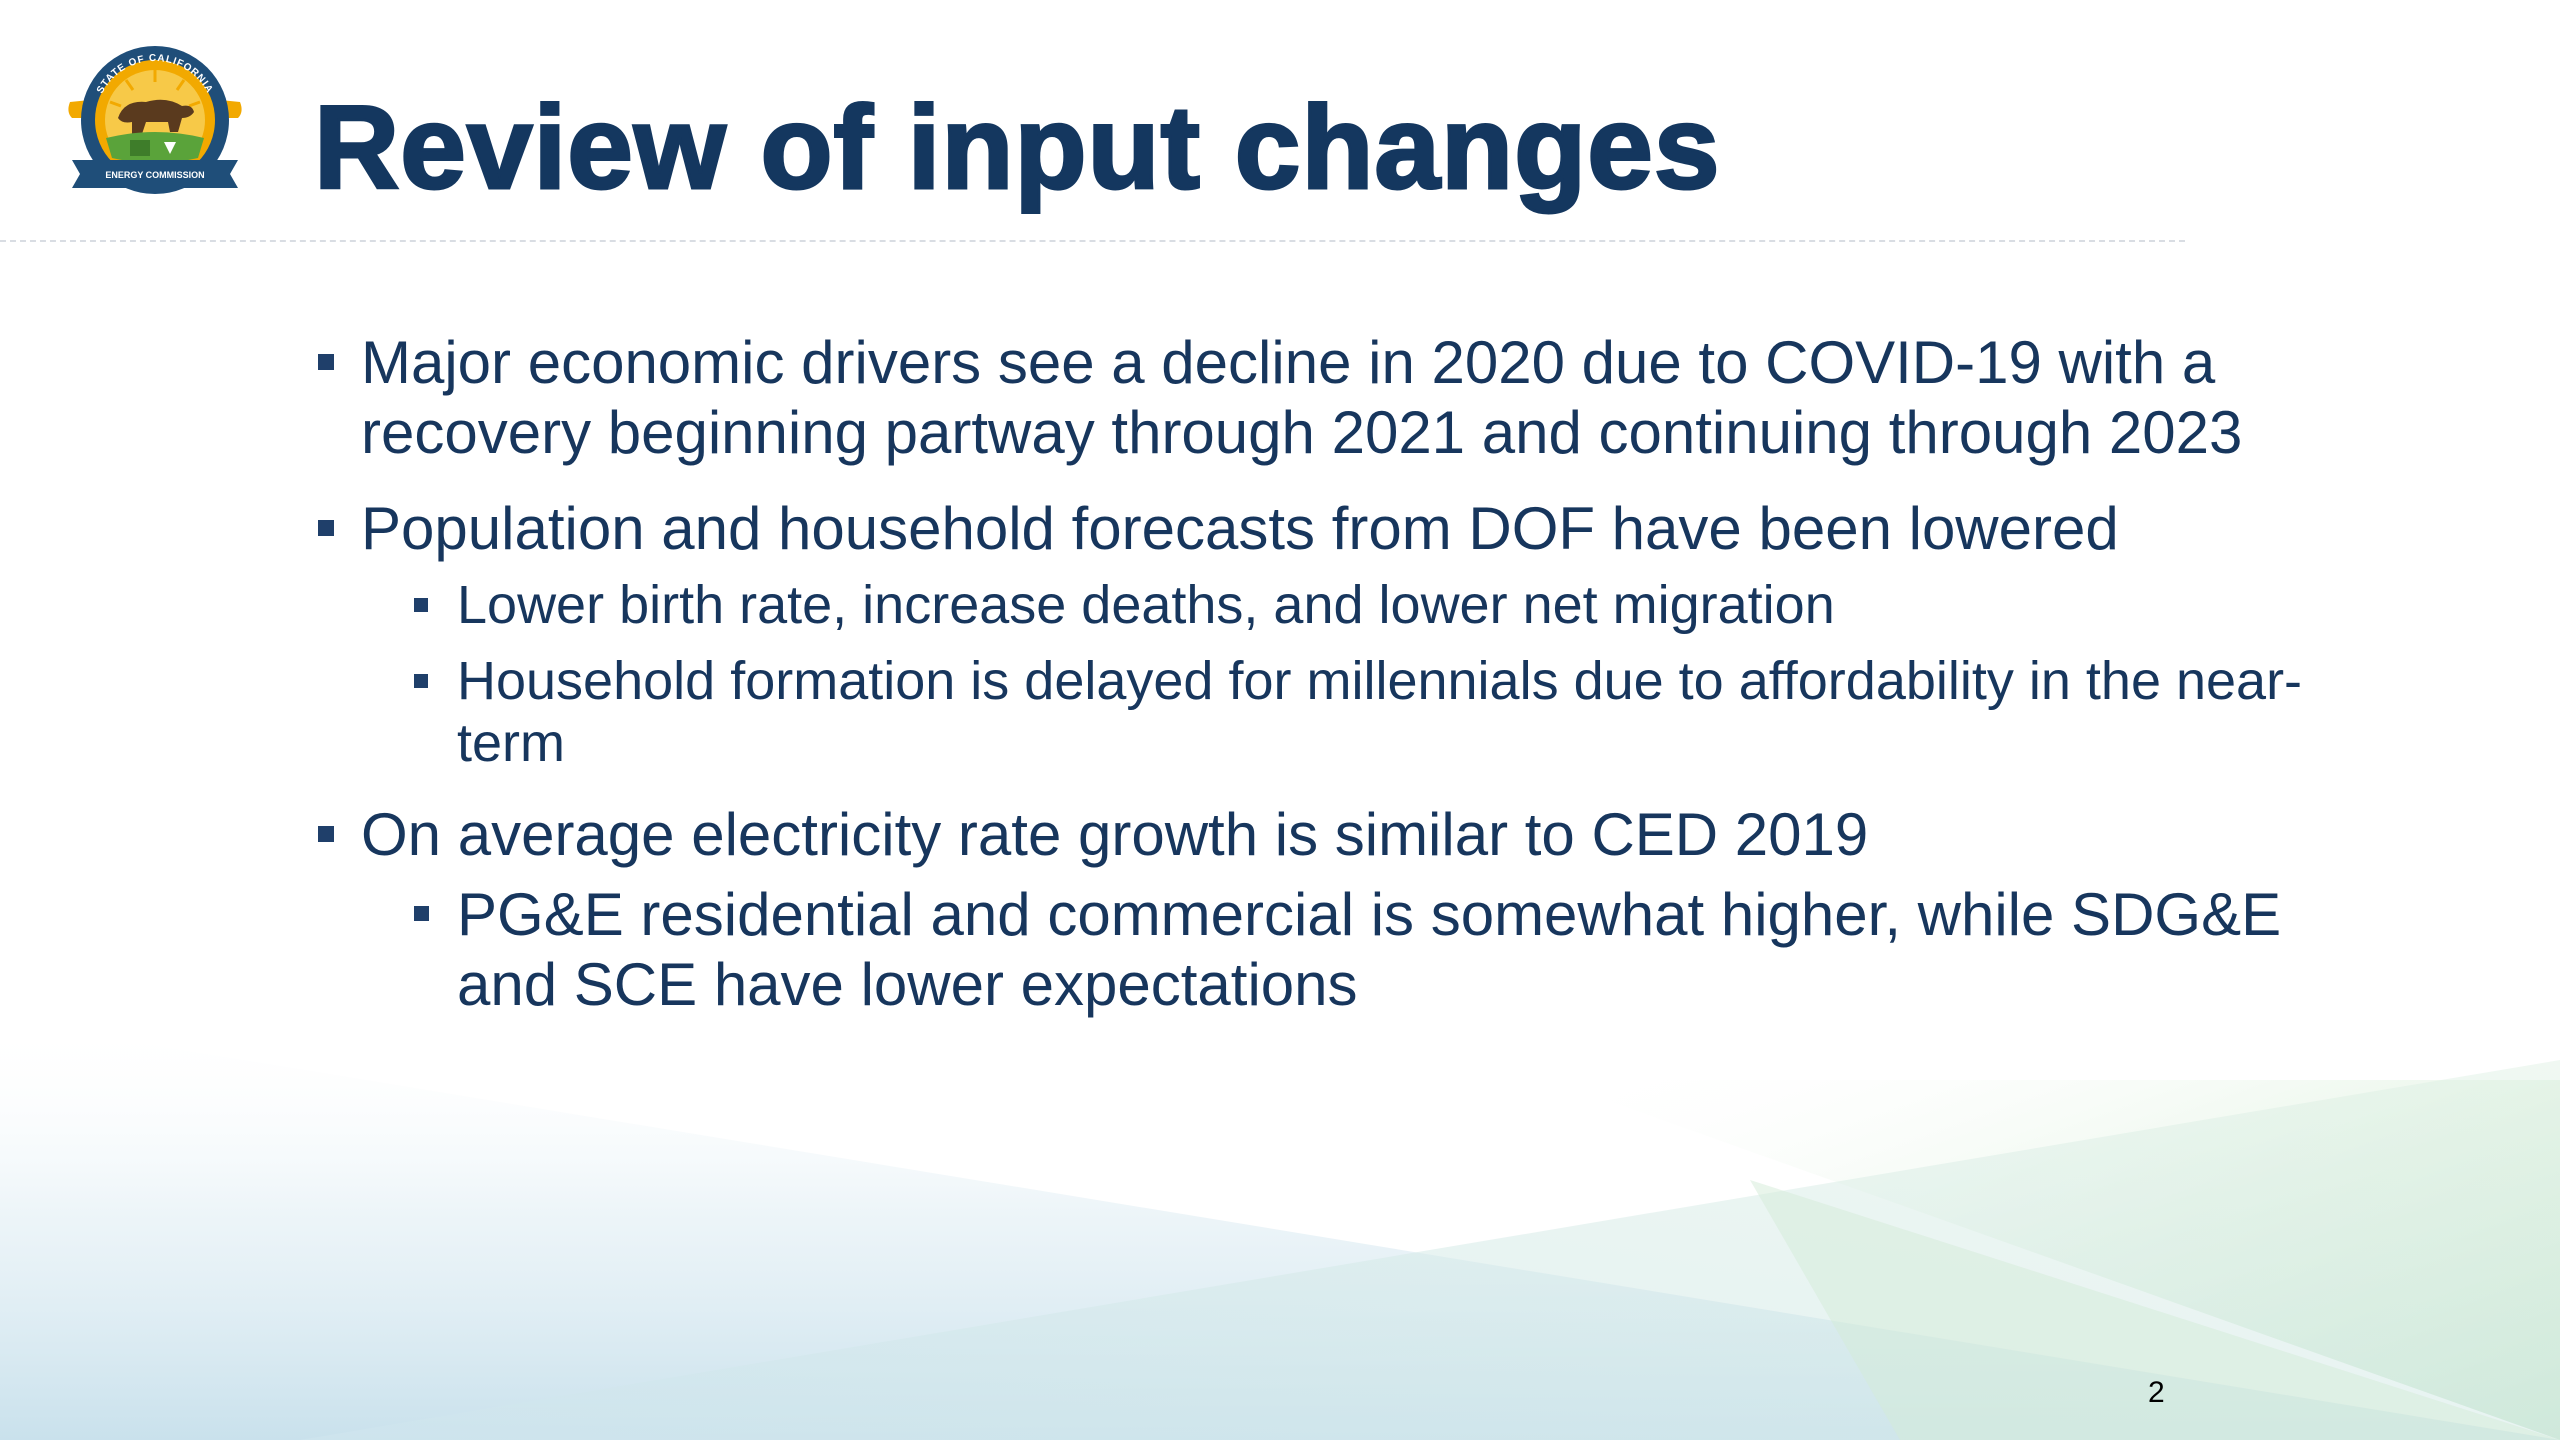 The image size is (2560, 1440). I want to click on seal-banner-text: ENERGY COMMISSION, so click(154, 175).